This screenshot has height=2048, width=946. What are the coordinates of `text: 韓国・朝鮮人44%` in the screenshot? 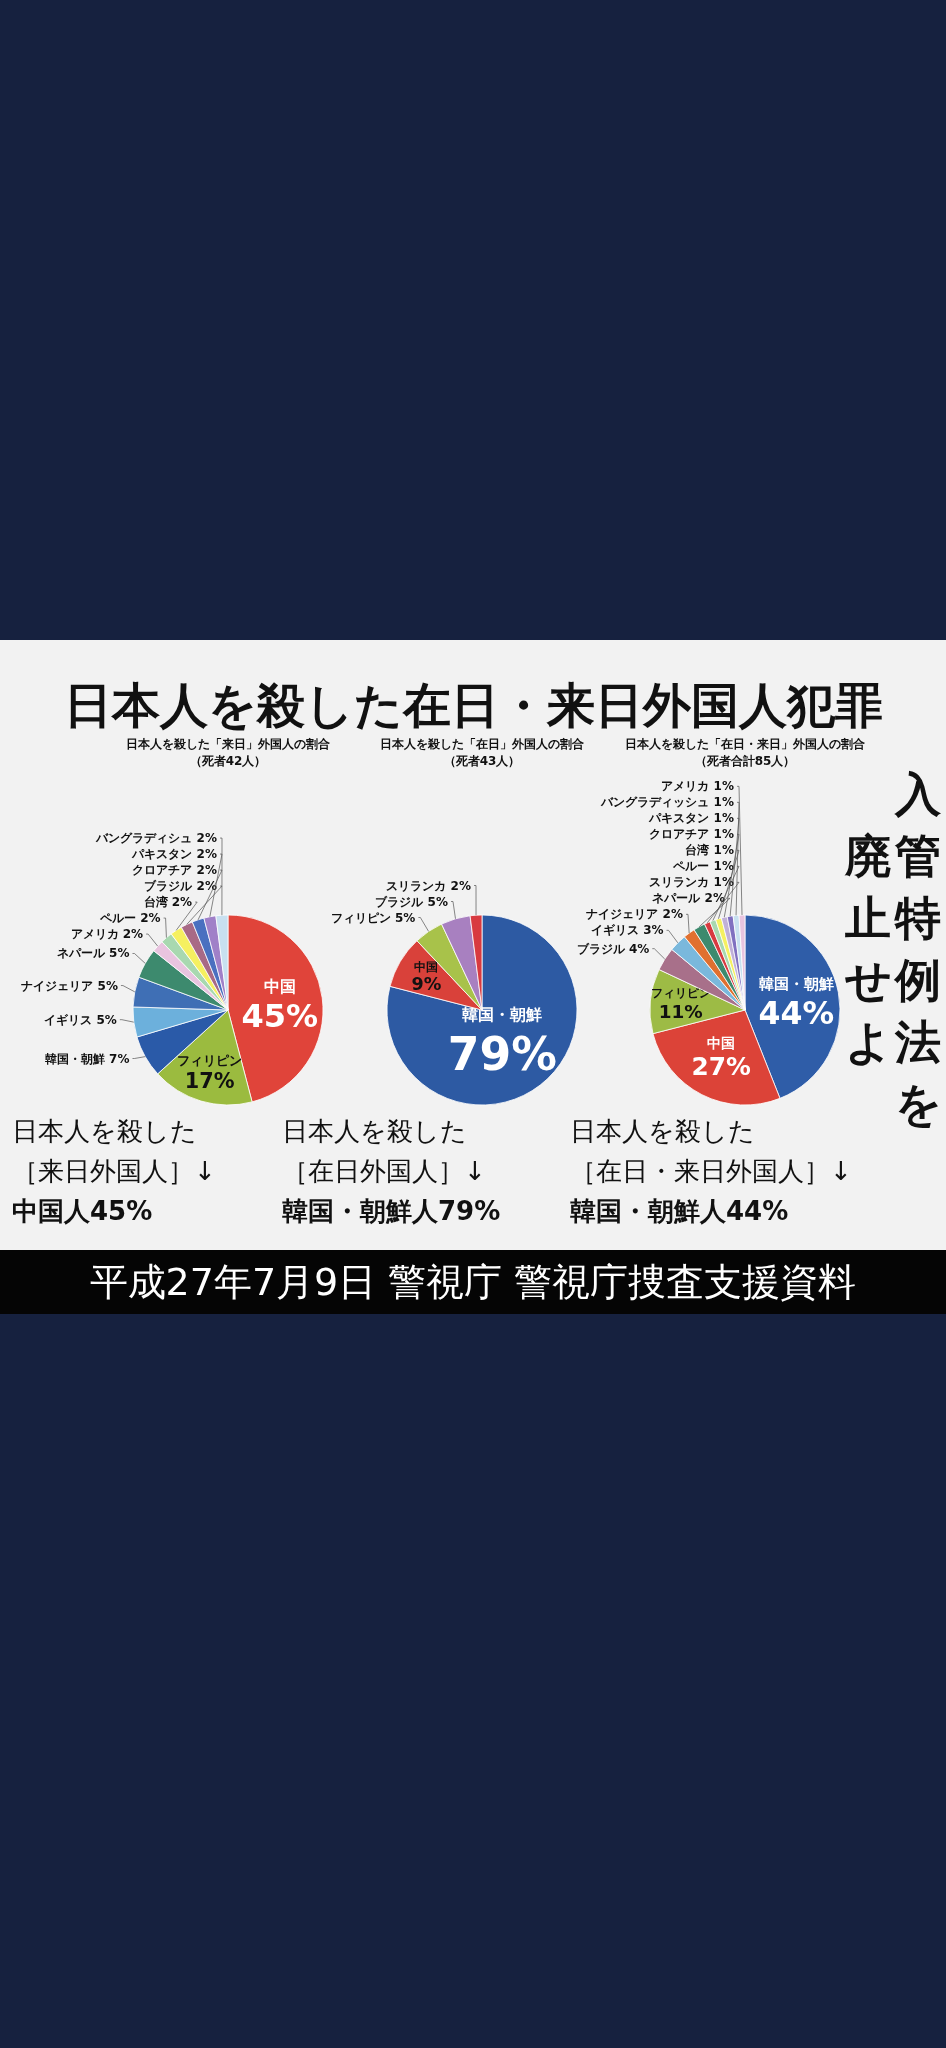 It's located at (679, 1211).